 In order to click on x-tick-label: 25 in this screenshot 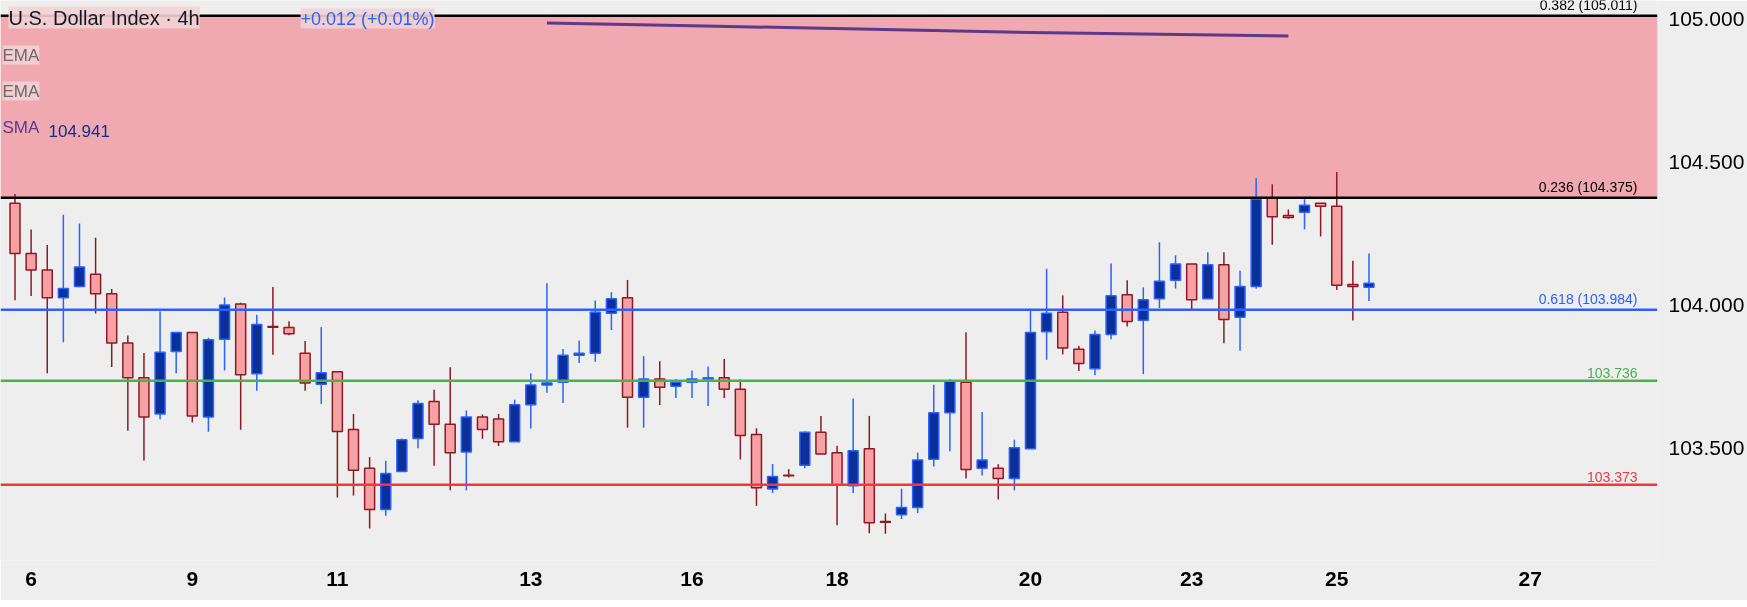, I will do `click(1337, 578)`.